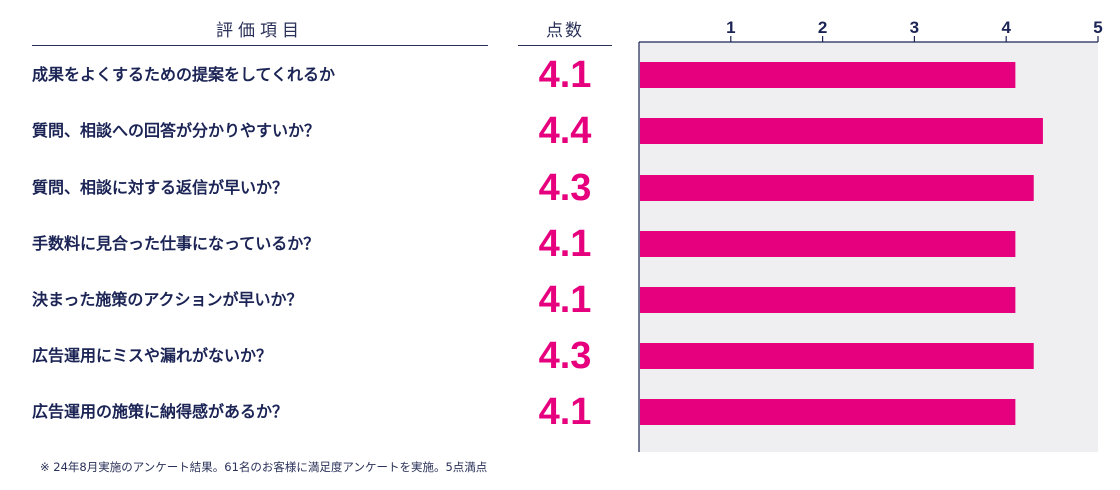 The height and width of the screenshot is (490, 1120). I want to click on header-score-label: 点数, so click(565, 31).